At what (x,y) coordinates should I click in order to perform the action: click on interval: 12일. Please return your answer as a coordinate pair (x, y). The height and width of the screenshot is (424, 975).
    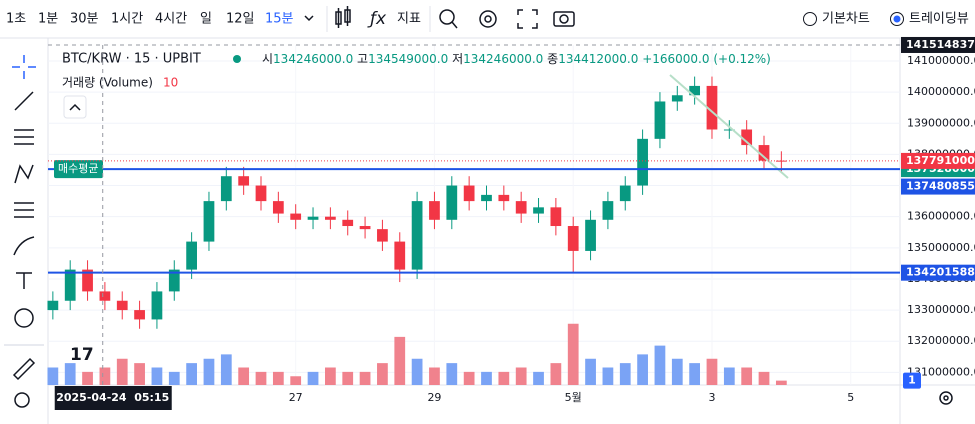
    Looking at the image, I should click on (240, 19).